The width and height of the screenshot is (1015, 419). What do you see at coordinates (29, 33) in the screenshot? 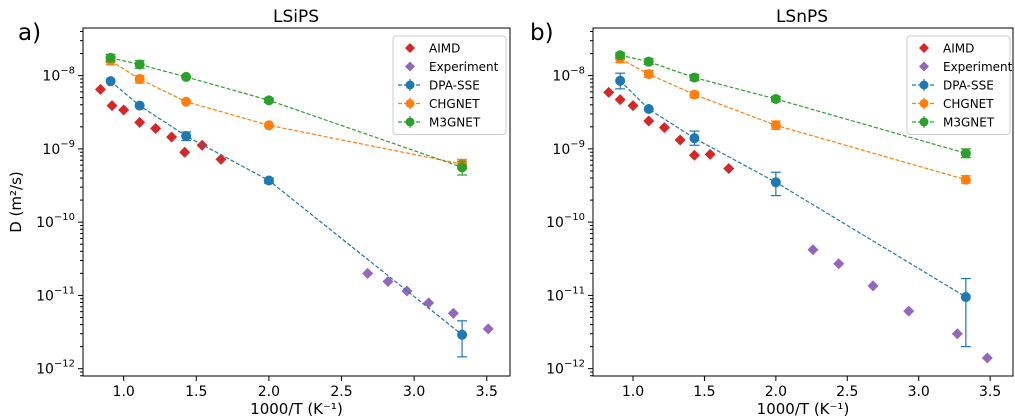
I see `panel-label: a)` at bounding box center [29, 33].